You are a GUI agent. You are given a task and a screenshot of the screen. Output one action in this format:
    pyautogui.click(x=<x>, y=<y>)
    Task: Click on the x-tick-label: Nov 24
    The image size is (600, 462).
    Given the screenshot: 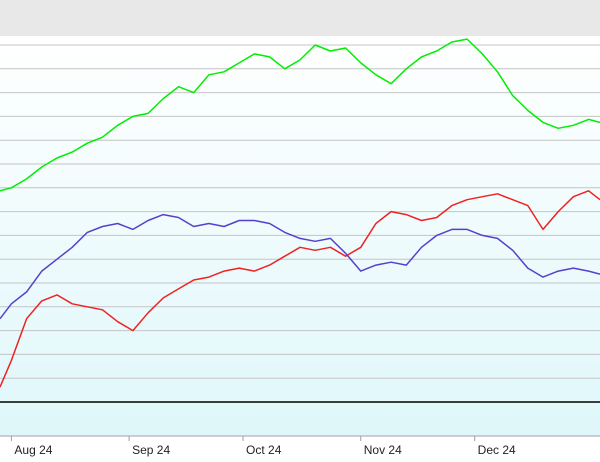 What is the action you would take?
    pyautogui.click(x=383, y=450)
    